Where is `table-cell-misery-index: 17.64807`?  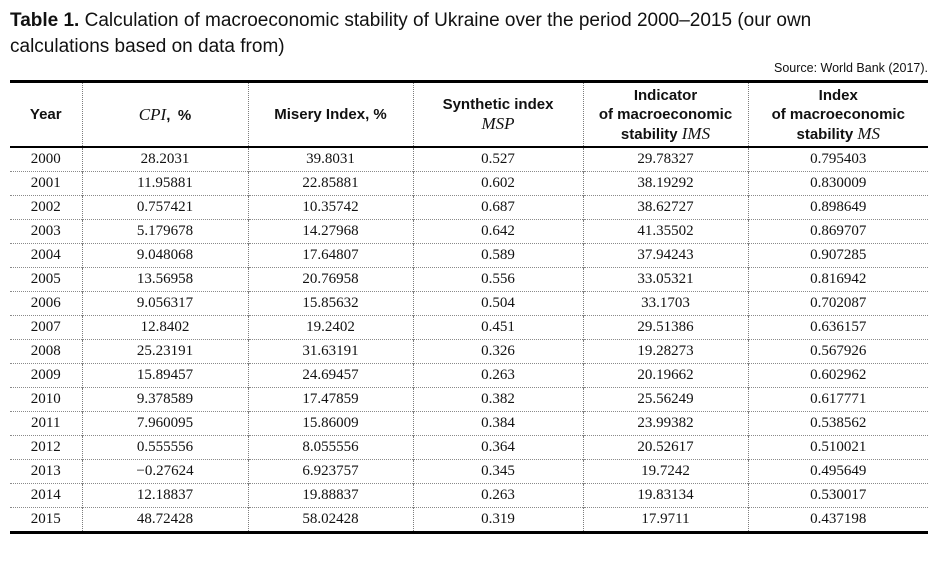
table-cell-misery-index: 17.64807 is located at coordinates (330, 255).